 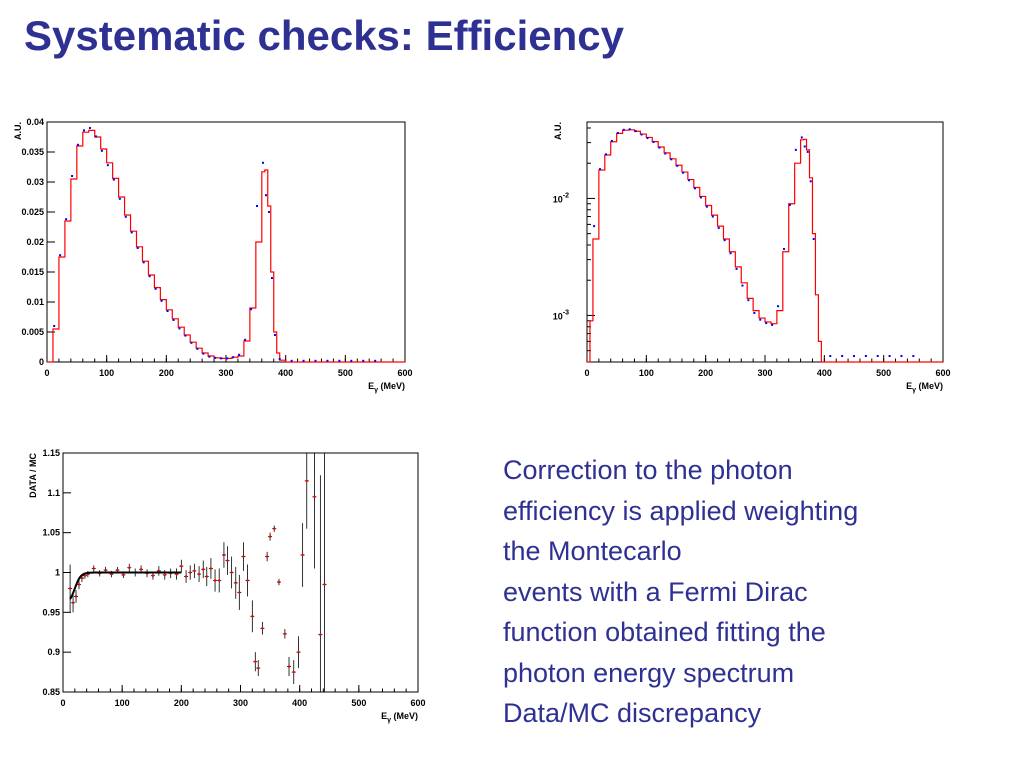 What do you see at coordinates (41, 362) in the screenshot?
I see `y-tick-label: 0` at bounding box center [41, 362].